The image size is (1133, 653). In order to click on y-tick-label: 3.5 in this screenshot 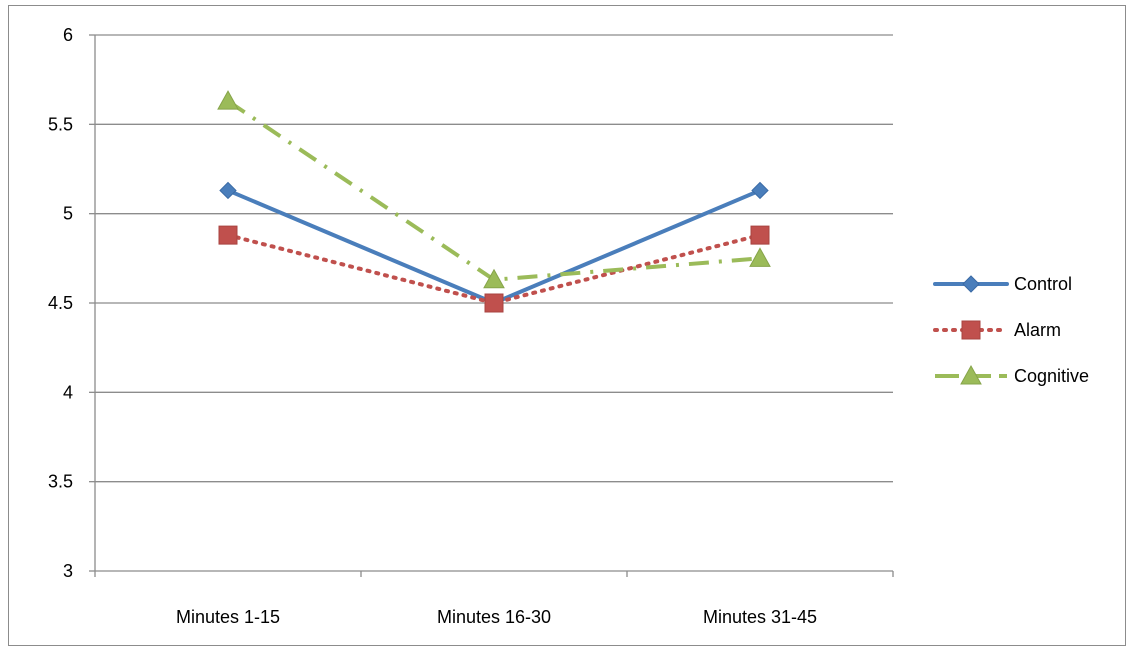, I will do `click(60, 482)`.